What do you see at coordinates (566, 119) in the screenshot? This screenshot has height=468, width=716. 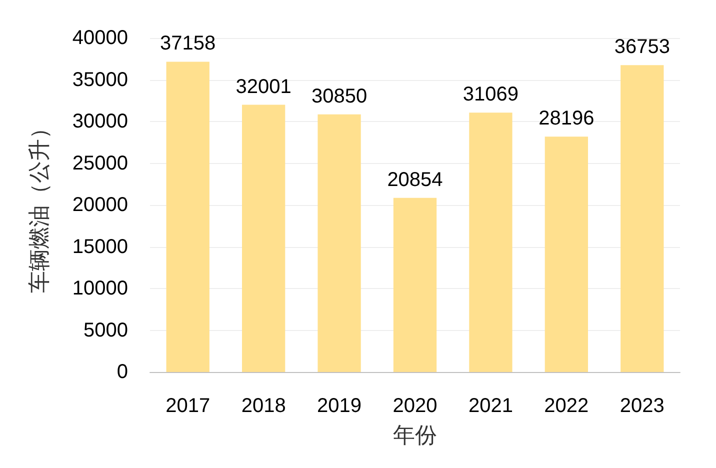 I see `data-label: 28196` at bounding box center [566, 119].